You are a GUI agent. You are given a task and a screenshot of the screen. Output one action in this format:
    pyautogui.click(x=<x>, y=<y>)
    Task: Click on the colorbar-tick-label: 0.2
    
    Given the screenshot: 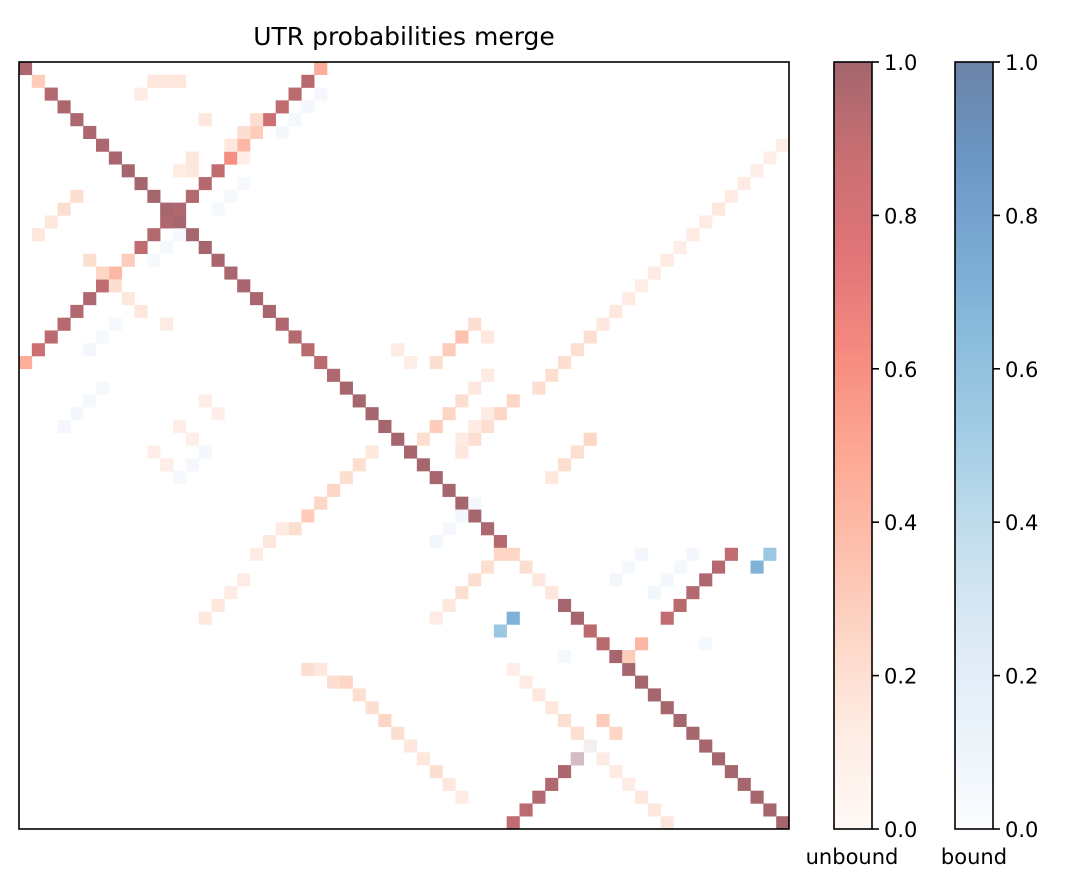 What is the action you would take?
    pyautogui.click(x=1021, y=677)
    